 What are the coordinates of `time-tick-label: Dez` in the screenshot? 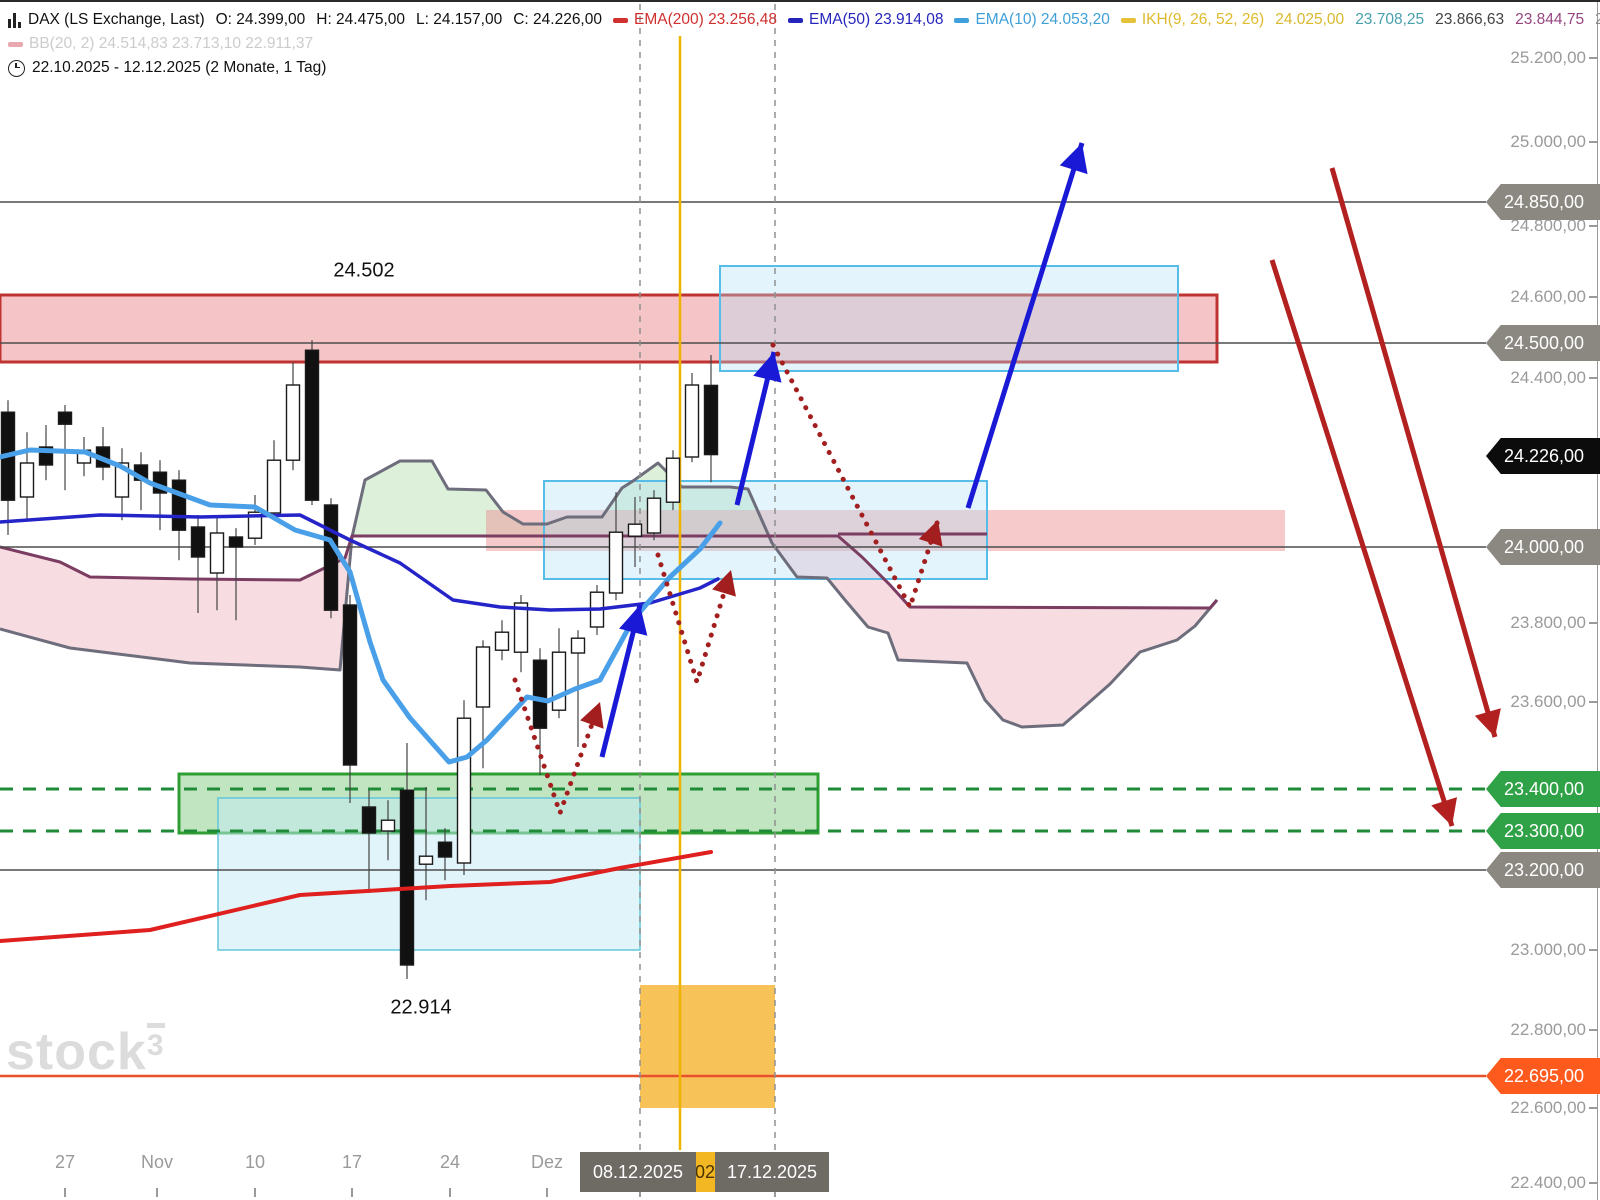 It's located at (546, 1162).